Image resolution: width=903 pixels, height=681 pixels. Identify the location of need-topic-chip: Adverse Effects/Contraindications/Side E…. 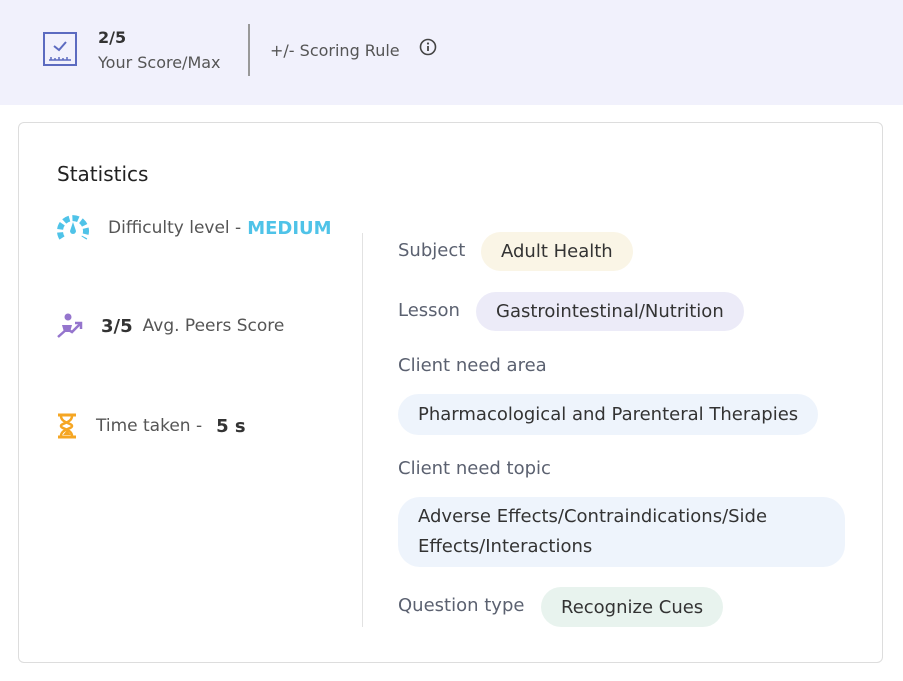
(621, 532).